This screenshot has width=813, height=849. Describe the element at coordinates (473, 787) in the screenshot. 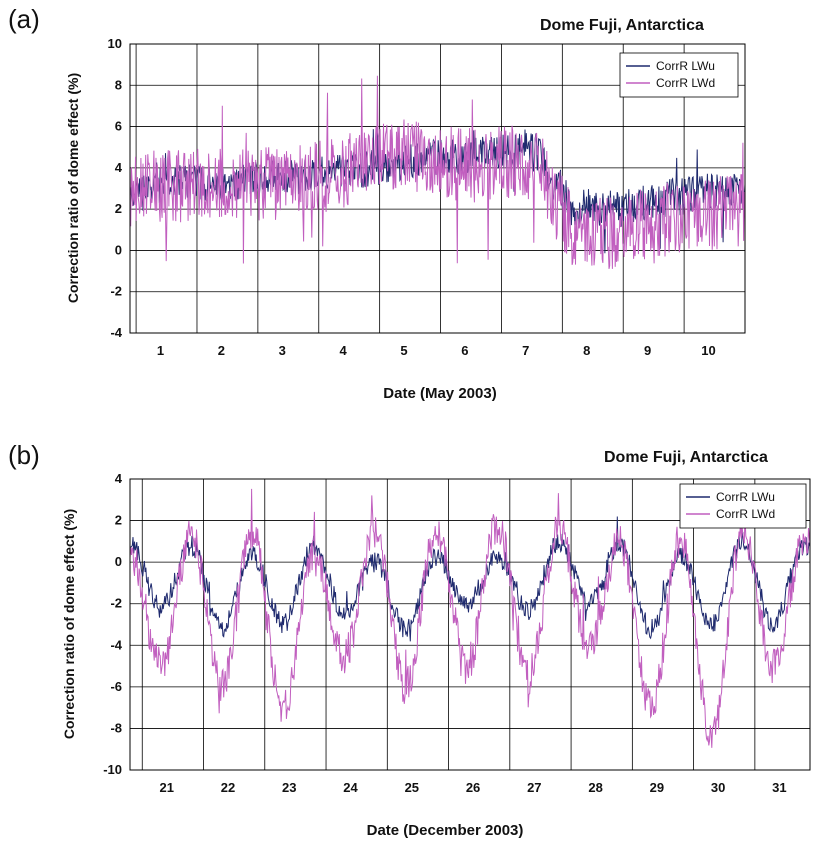

I see `x-tick-label: 26` at that location.